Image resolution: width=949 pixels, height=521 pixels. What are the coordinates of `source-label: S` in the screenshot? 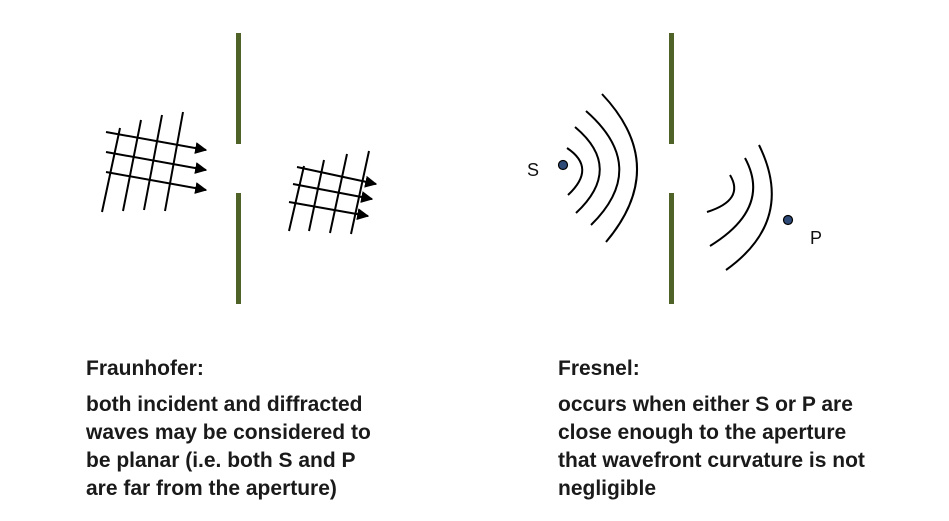 It's located at (533, 170).